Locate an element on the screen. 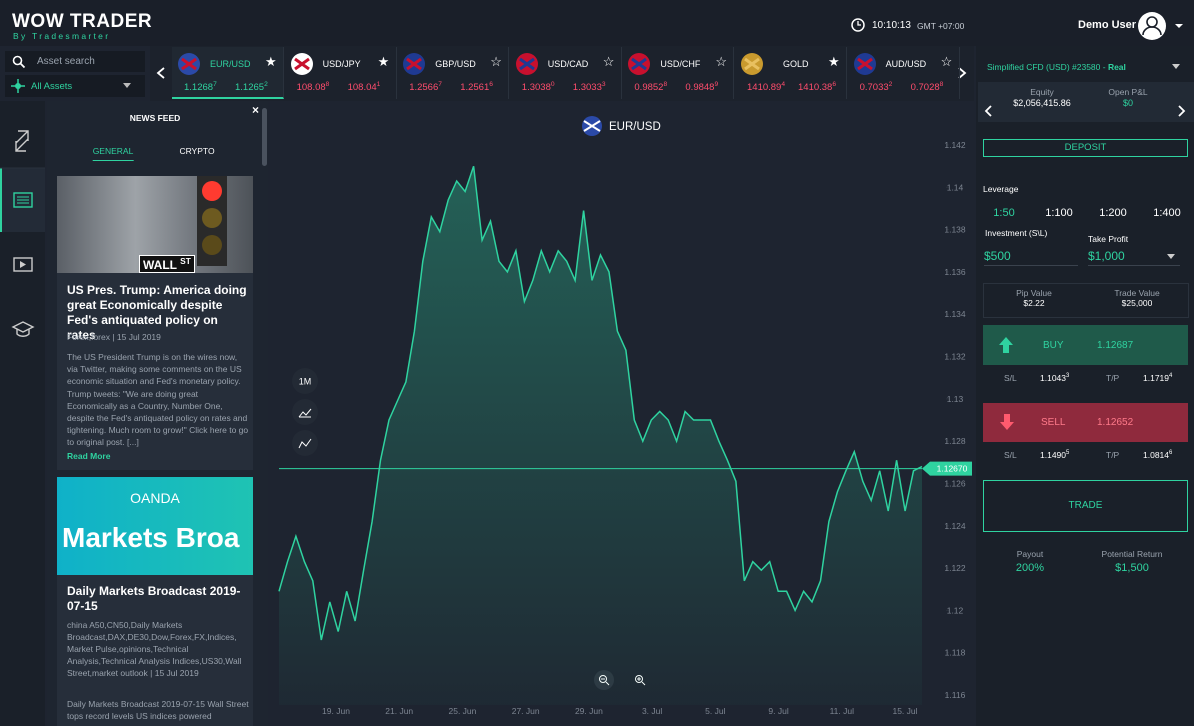 This screenshot has height=726, width=1194. ticker-name: USD/JPY is located at coordinates (341, 64).